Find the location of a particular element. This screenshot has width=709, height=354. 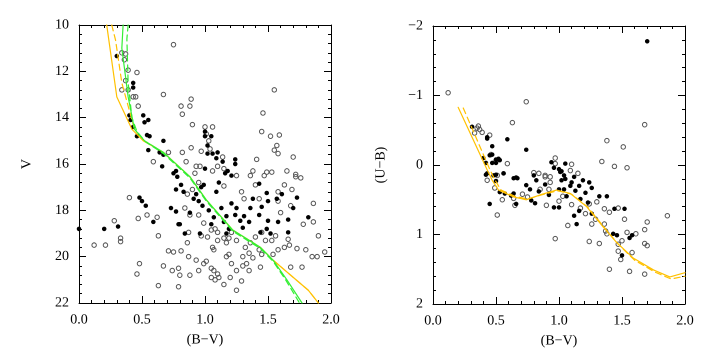

y-tick-label: 14 is located at coordinates (62, 118).